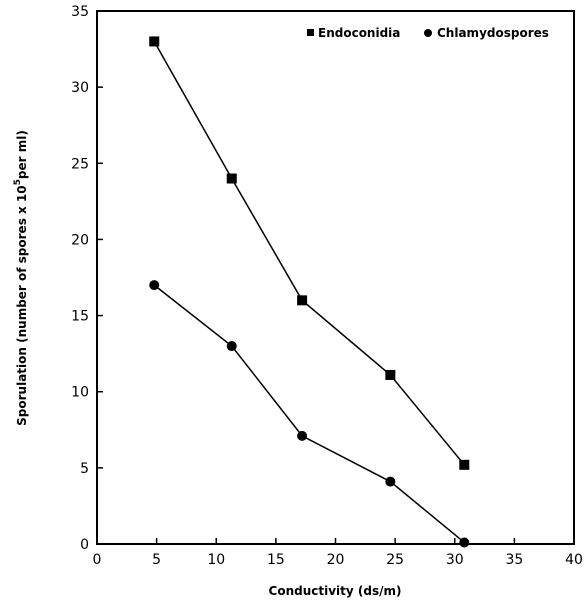 This screenshot has width=588, height=603. I want to click on y-tick-label: 25, so click(80, 164).